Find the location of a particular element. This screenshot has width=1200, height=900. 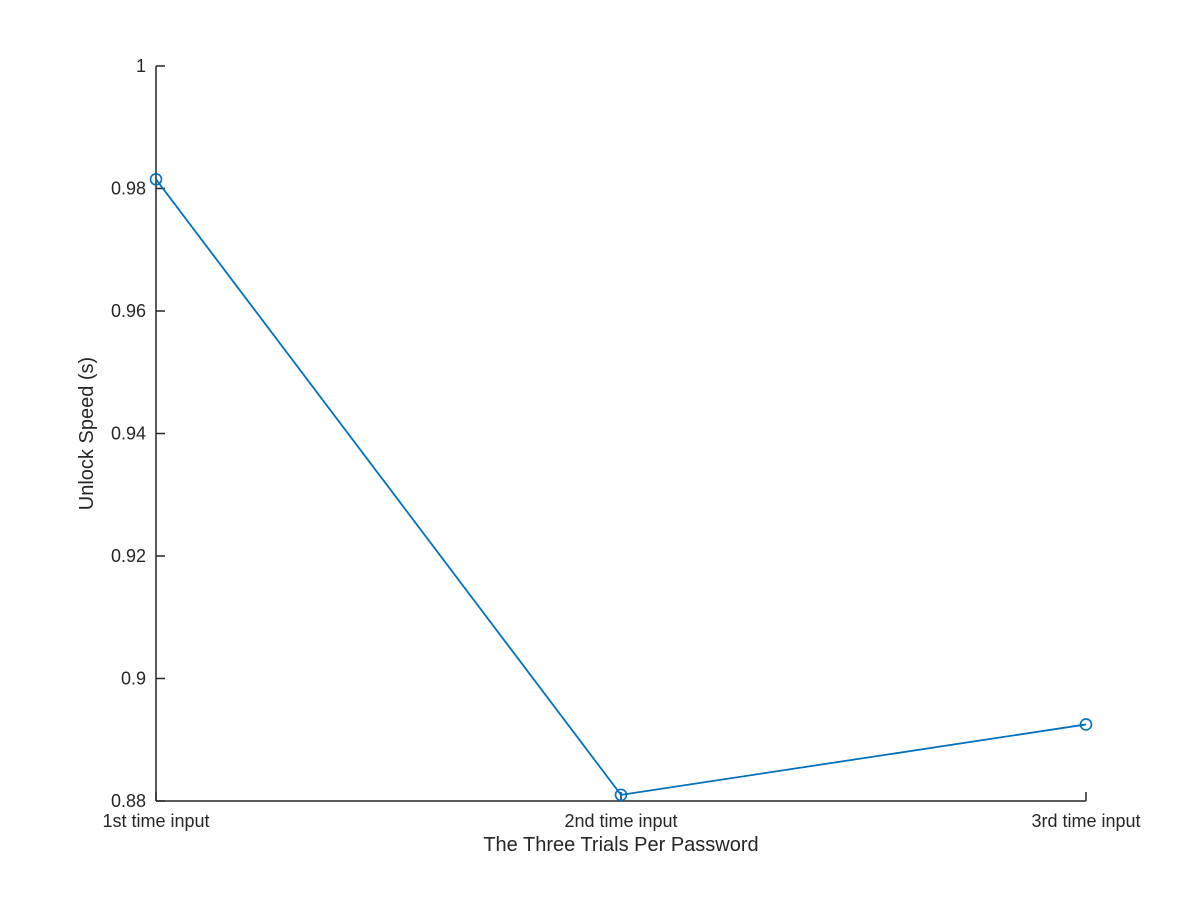

x-axis-label: The Three Trials Per Password is located at coordinates (620, 845).